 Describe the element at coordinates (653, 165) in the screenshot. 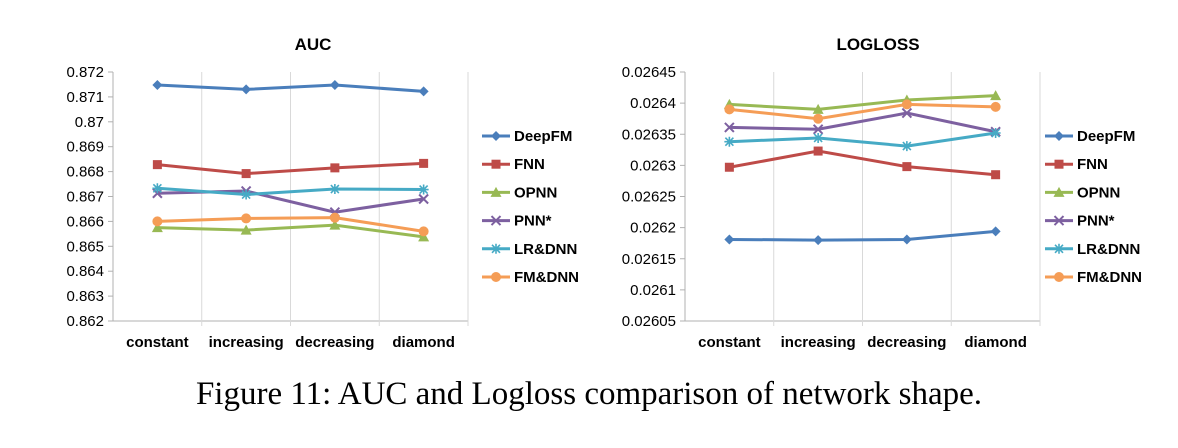

I see `y-tick-label: 0.0263` at that location.